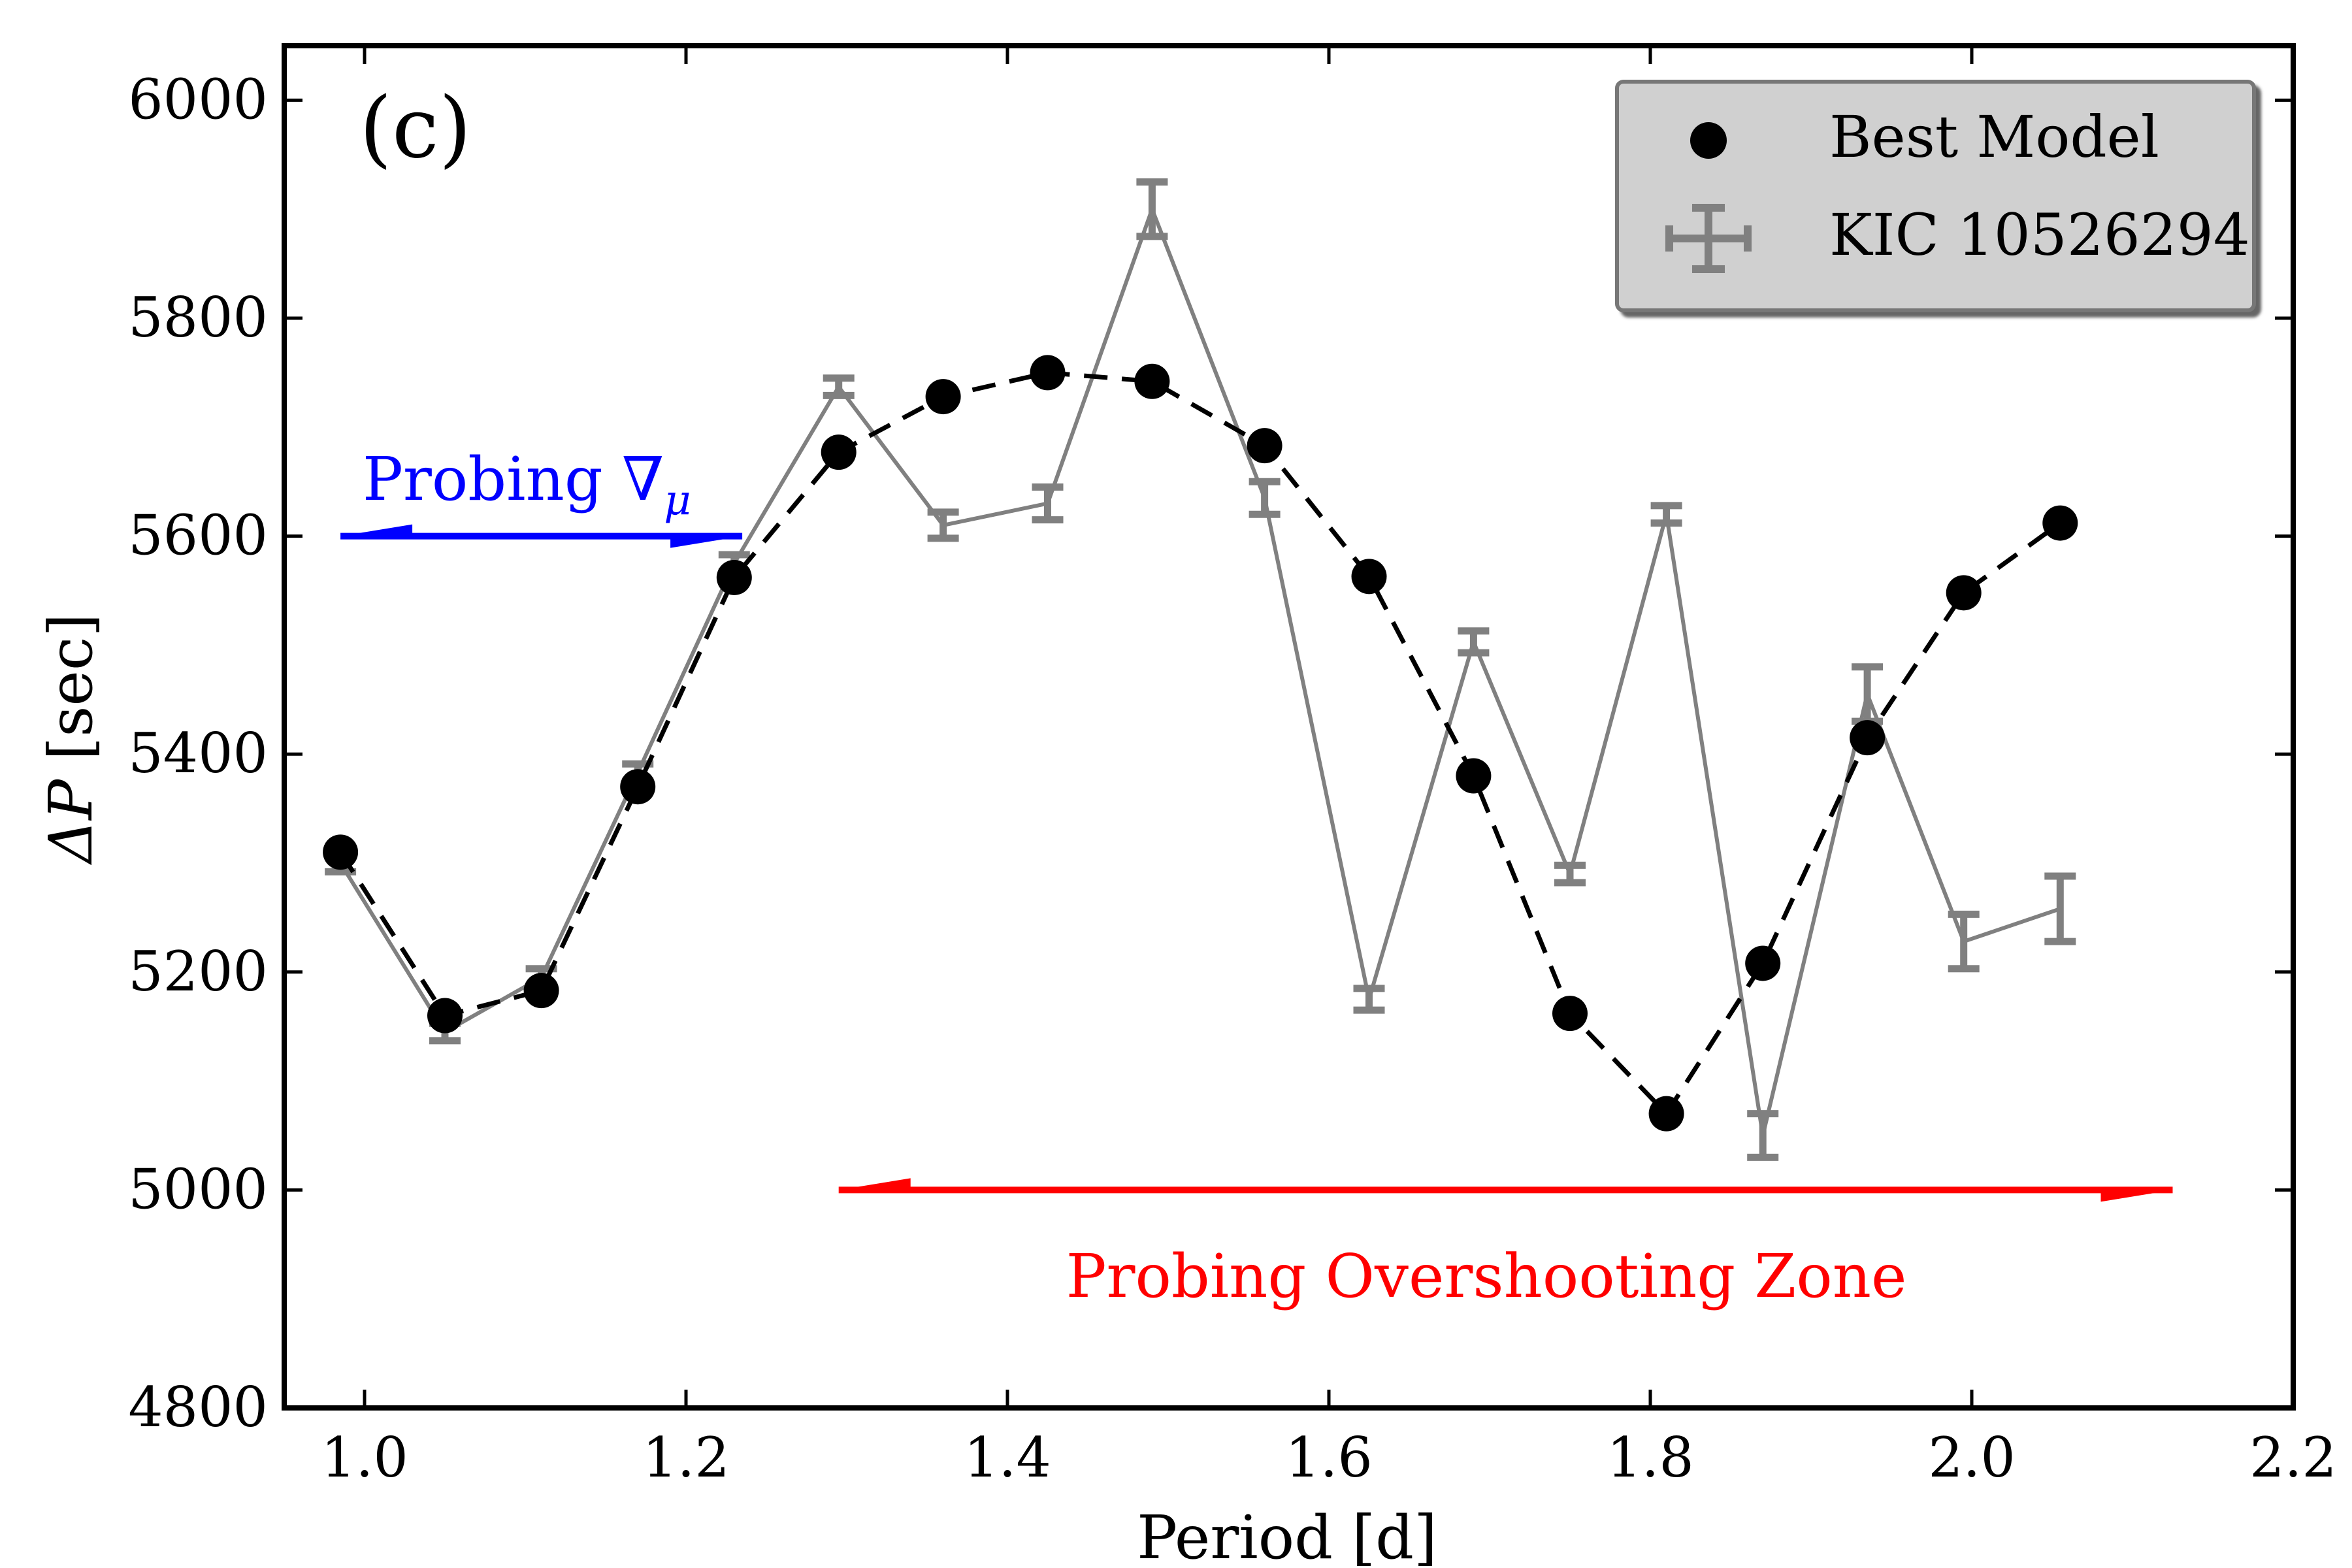  What do you see at coordinates (1329, 1458) in the screenshot?
I see `x-tick-label: 1.6` at bounding box center [1329, 1458].